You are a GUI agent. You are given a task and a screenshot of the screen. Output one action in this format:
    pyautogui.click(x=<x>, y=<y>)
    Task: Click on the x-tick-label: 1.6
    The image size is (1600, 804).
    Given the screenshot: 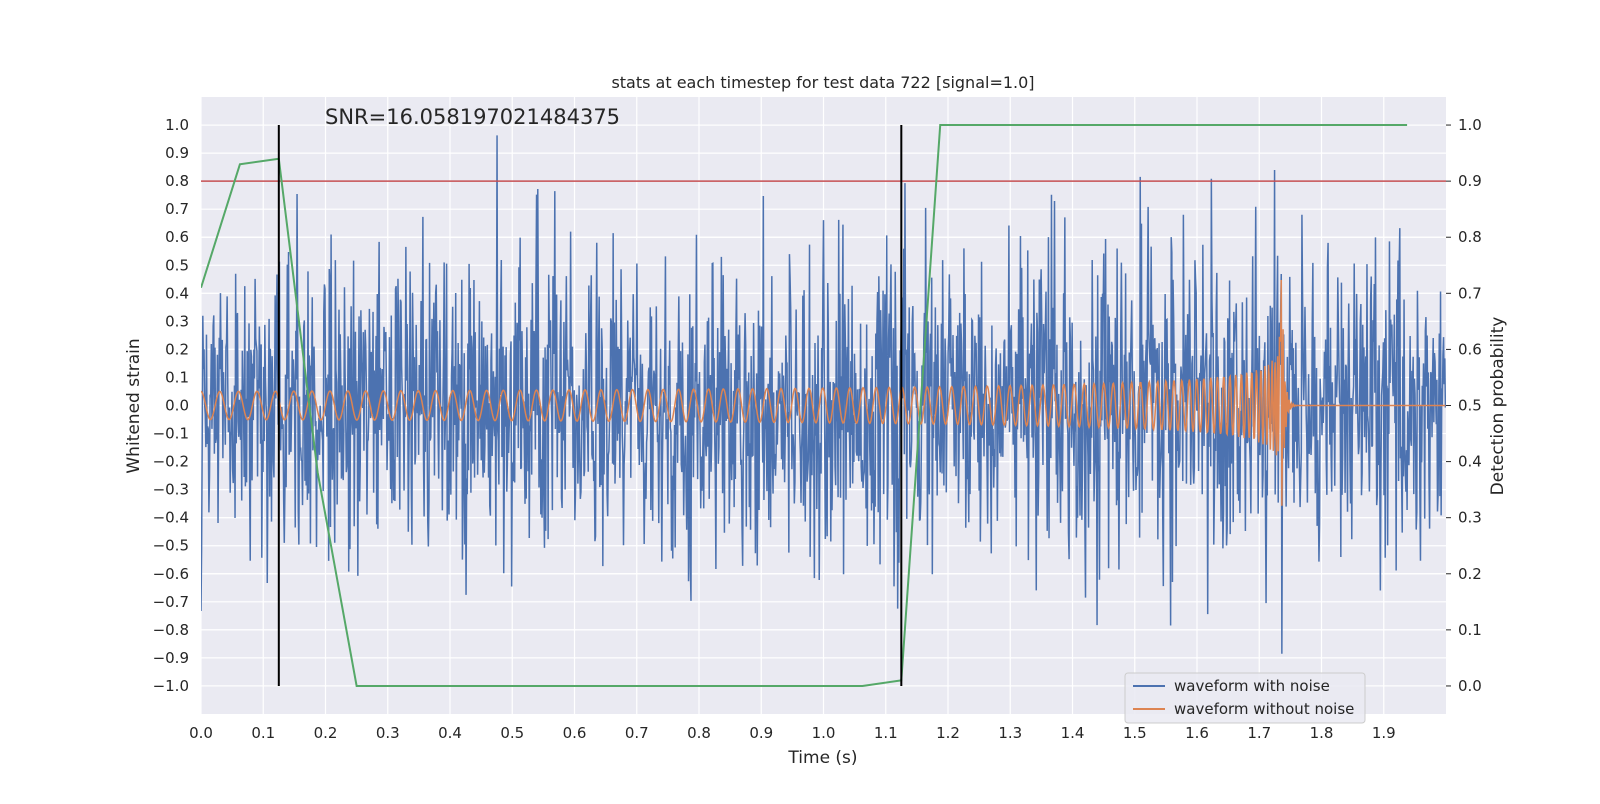 What is the action you would take?
    pyautogui.click(x=1197, y=733)
    